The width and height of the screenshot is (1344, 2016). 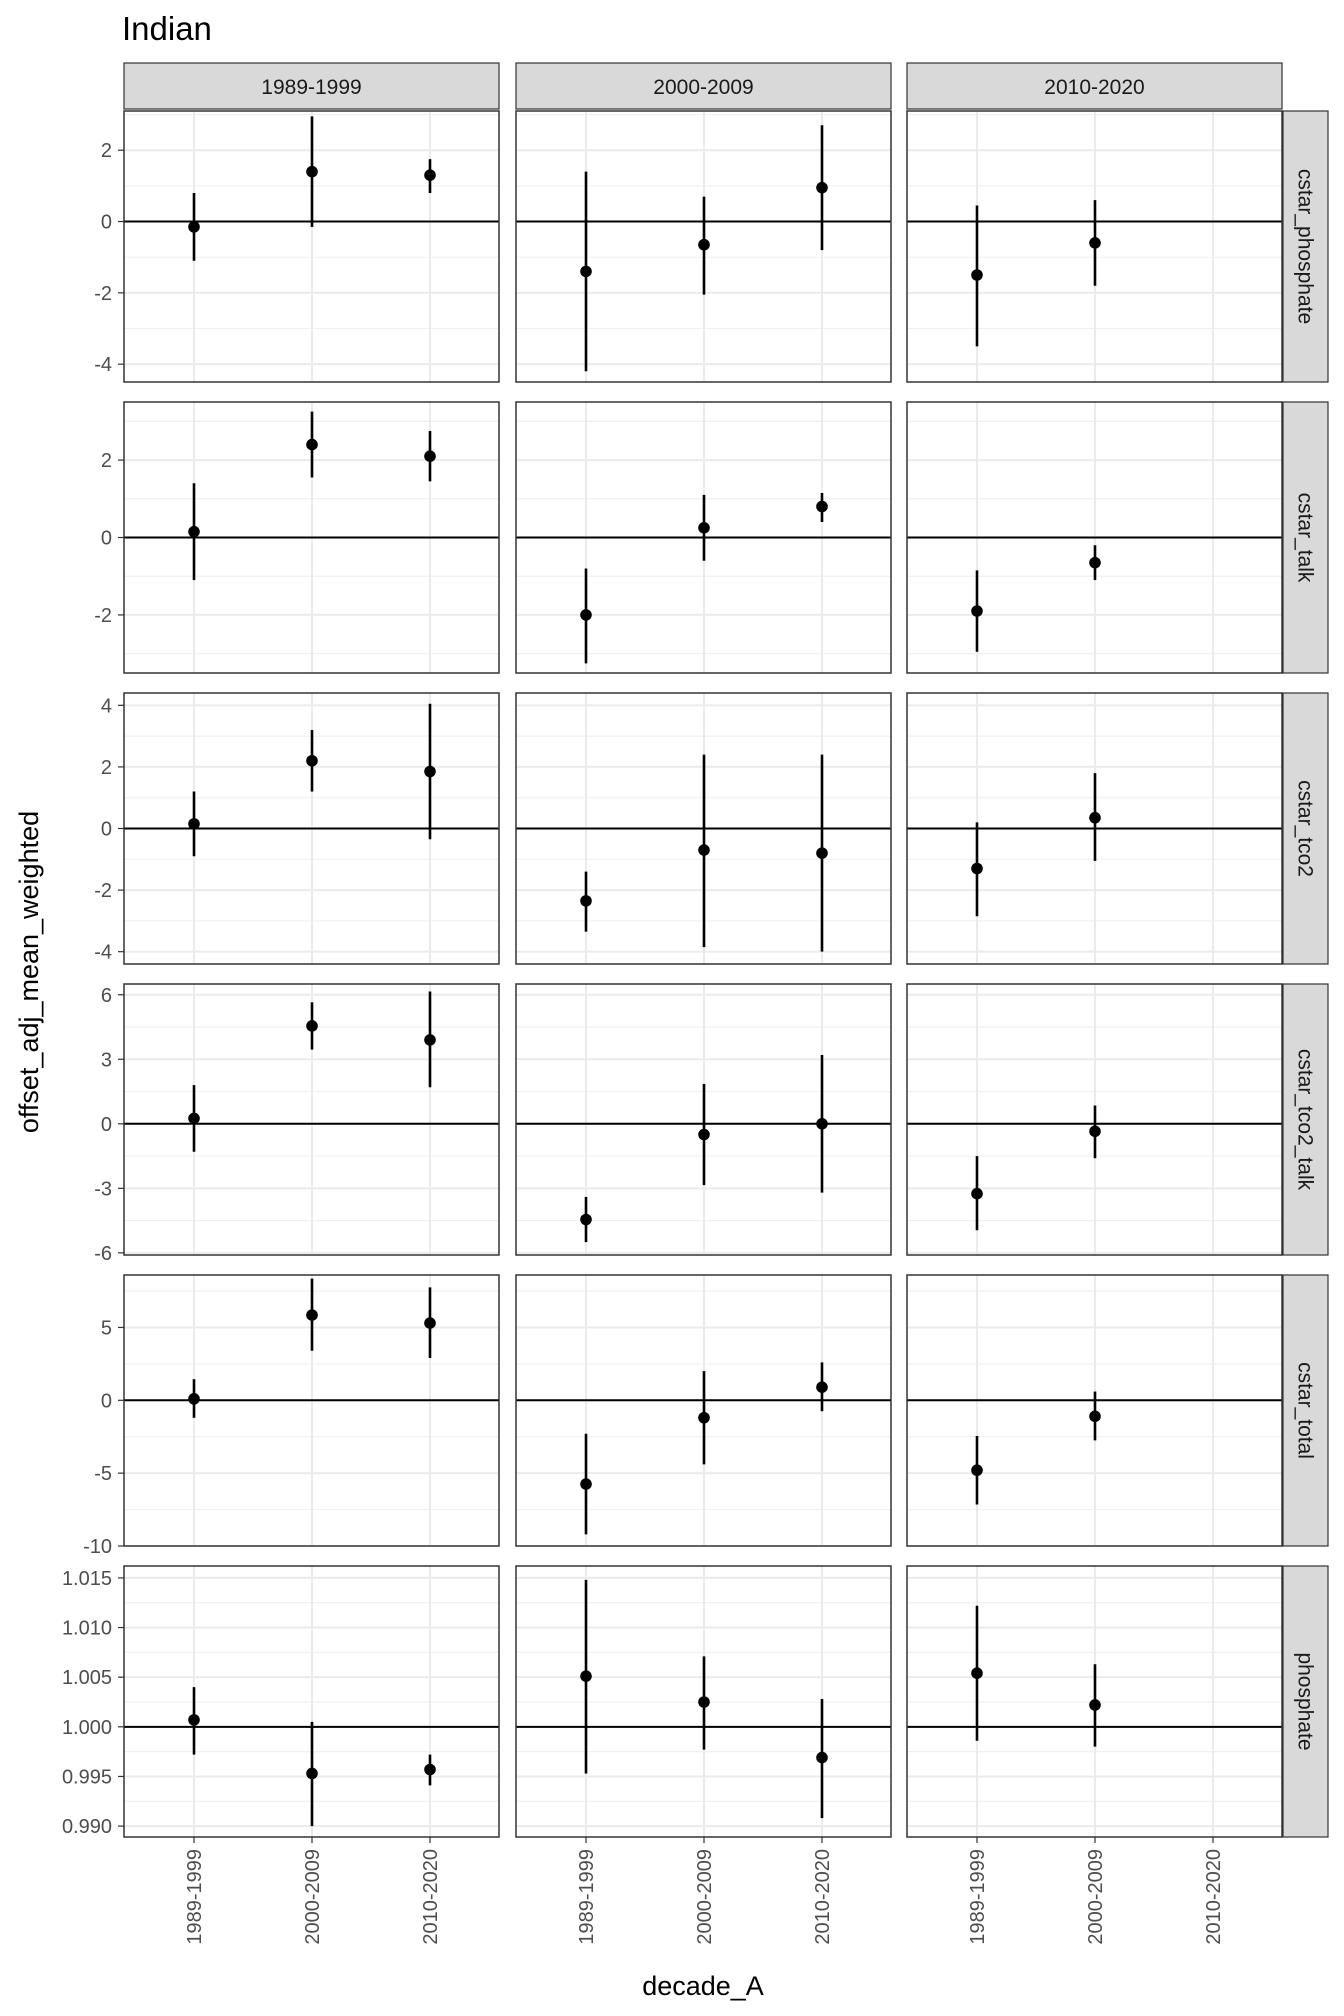 I want to click on column-strip-label: 2010-2020, so click(x=1094, y=87).